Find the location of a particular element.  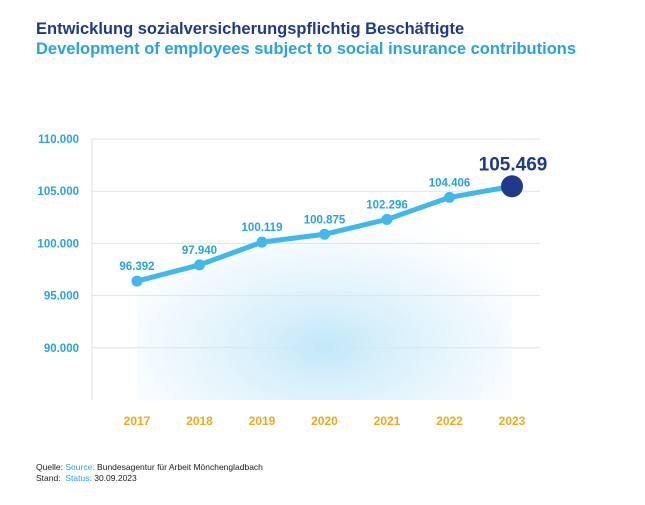

y-tick-label: 90.000 is located at coordinates (61, 349).